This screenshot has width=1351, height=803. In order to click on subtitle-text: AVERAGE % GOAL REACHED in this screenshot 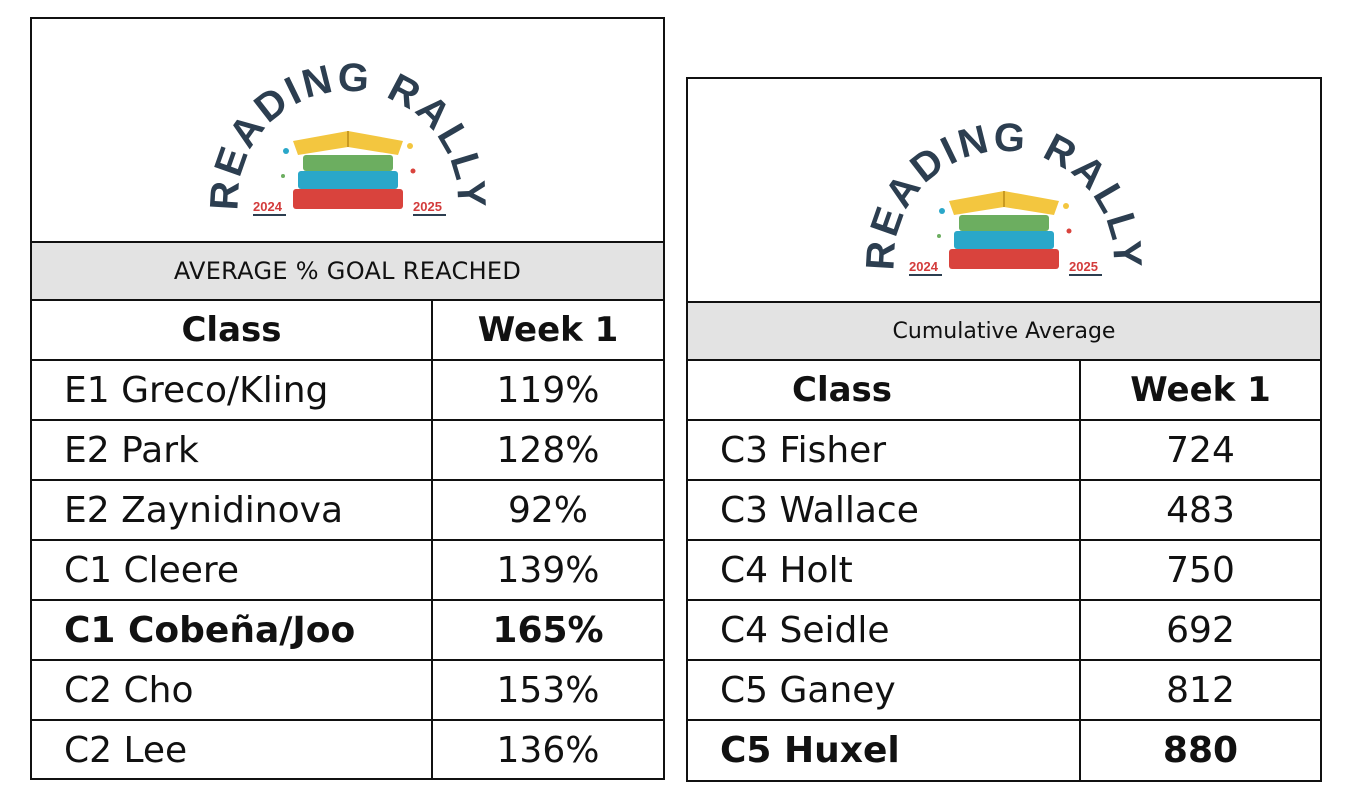, I will do `click(347, 271)`.